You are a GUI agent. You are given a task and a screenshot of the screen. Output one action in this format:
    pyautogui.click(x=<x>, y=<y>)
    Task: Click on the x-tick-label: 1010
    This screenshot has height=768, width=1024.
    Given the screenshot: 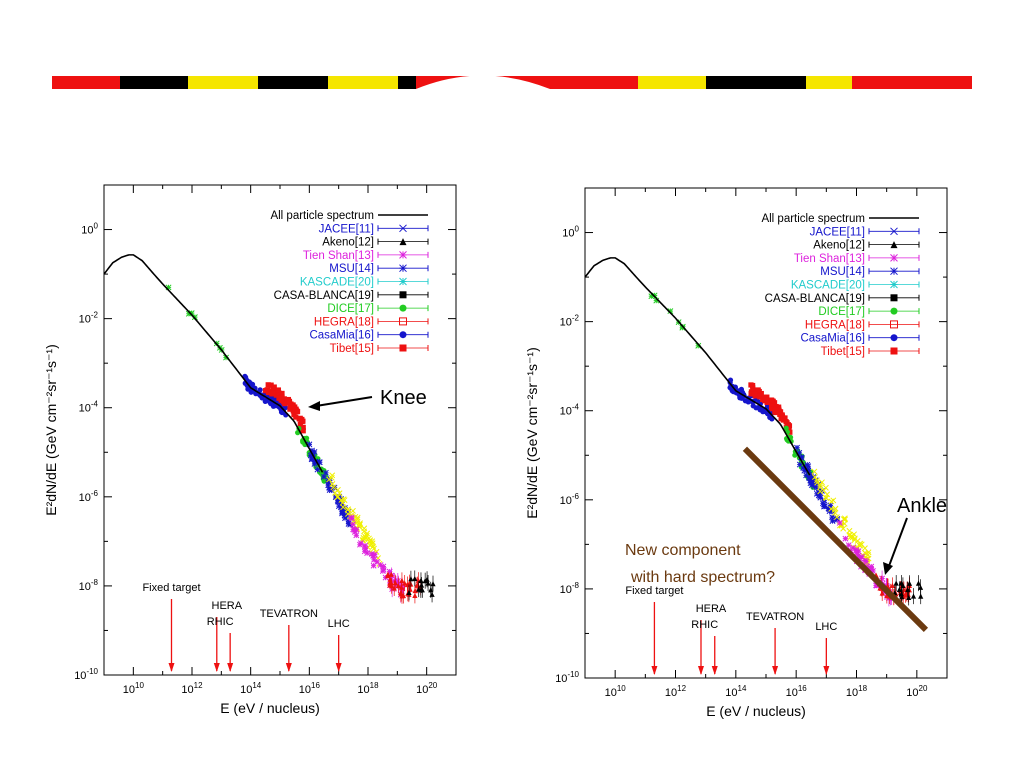 What is the action you would take?
    pyautogui.click(x=616, y=691)
    